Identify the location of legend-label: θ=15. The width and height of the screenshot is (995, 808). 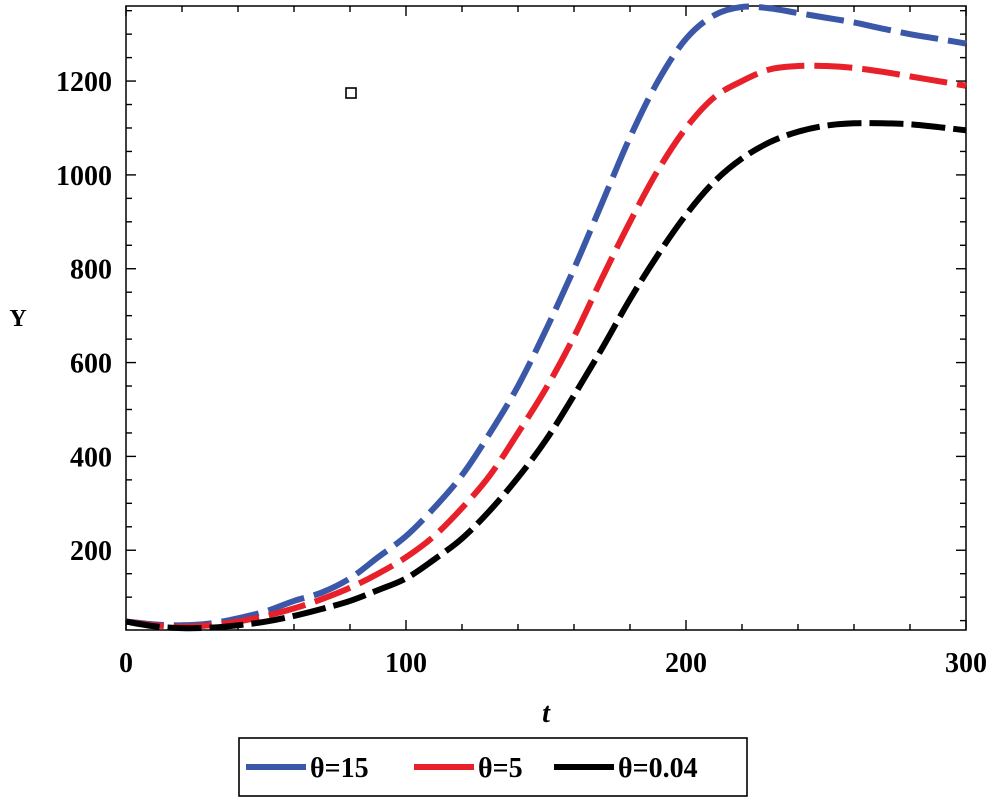
(339, 768).